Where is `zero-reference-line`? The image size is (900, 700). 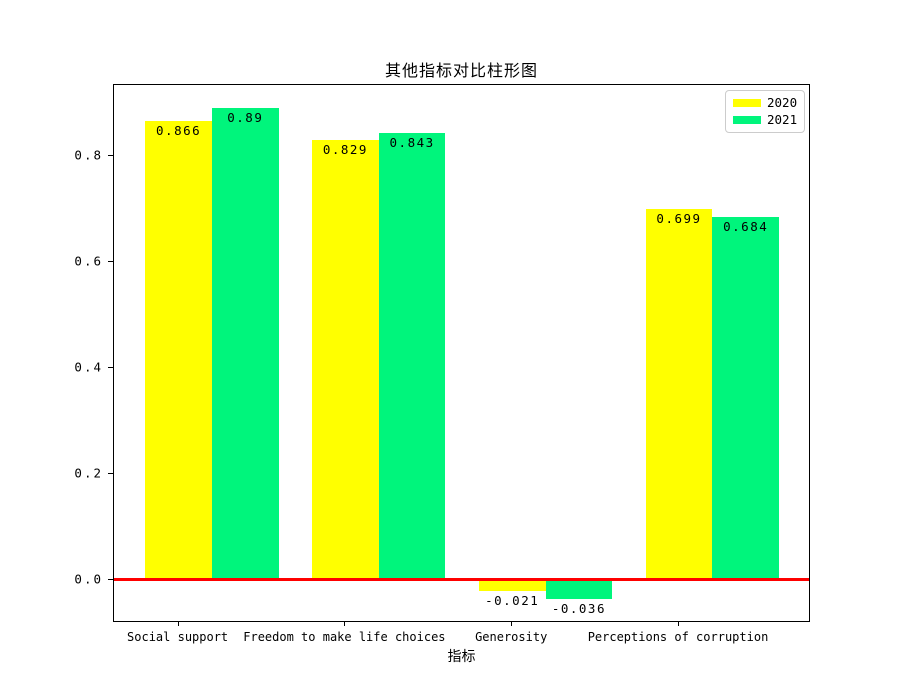 zero-reference-line is located at coordinates (461, 579).